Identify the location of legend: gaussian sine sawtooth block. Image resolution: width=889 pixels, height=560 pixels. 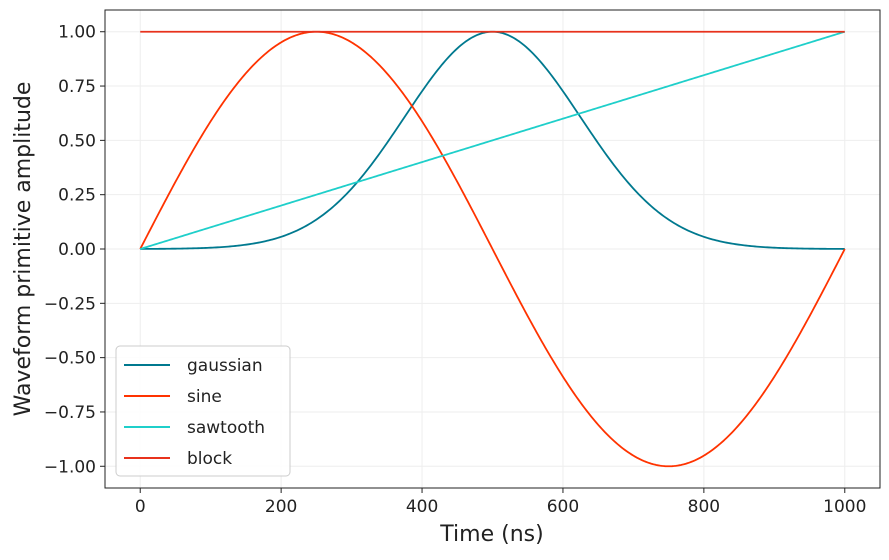
(203, 411).